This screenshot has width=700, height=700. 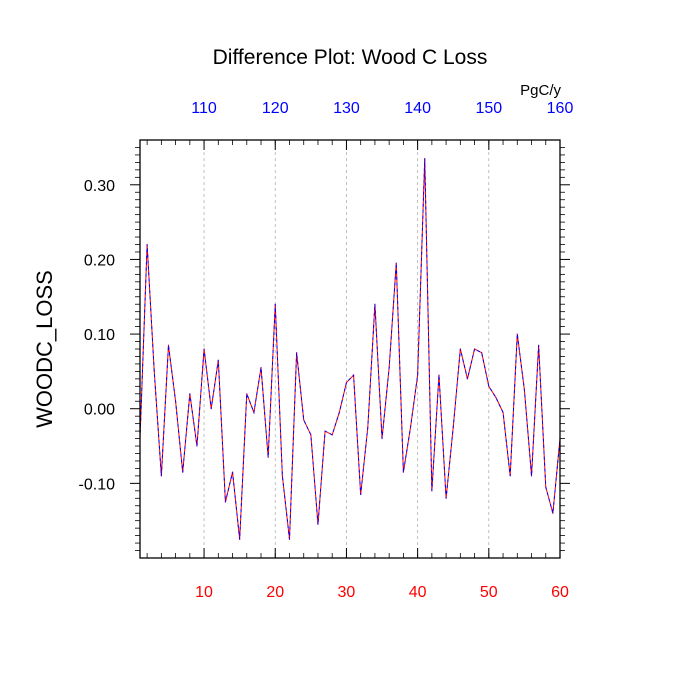 I want to click on x-tick-label-bottom-10: 10, so click(x=204, y=592).